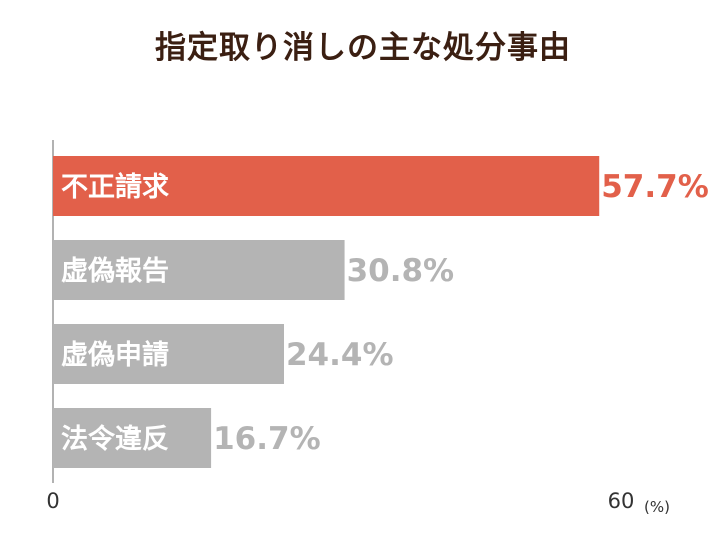 The width and height of the screenshot is (726, 545). What do you see at coordinates (621, 501) in the screenshot?
I see `x-tick-label: 60` at bounding box center [621, 501].